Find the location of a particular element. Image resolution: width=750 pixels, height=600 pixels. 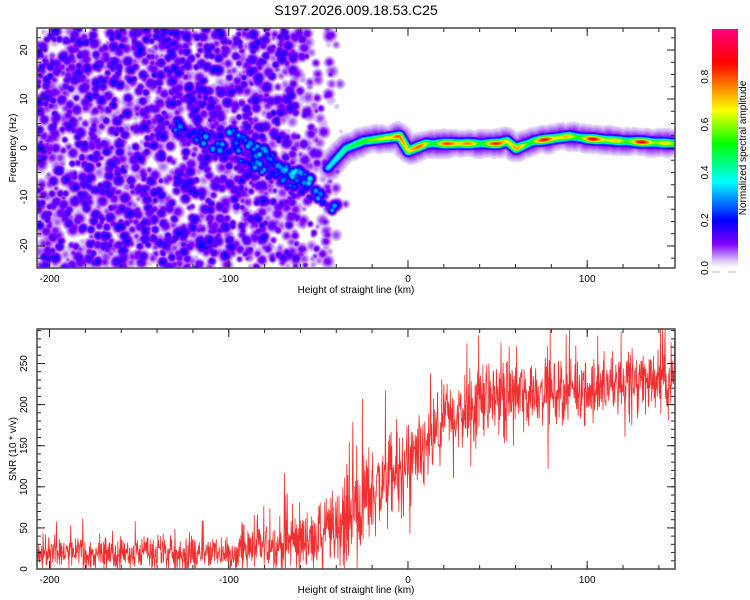

colorbar-ticks: 0.0 0.2 0.4 0.6 0.8 is located at coordinates (718, 172).